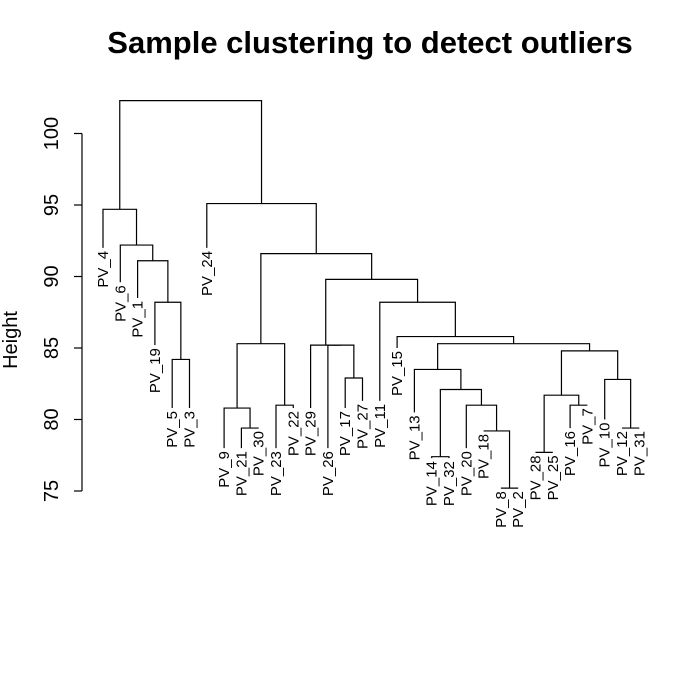  Describe the element at coordinates (52, 348) in the screenshot. I see `y-tick-label: 85` at that location.